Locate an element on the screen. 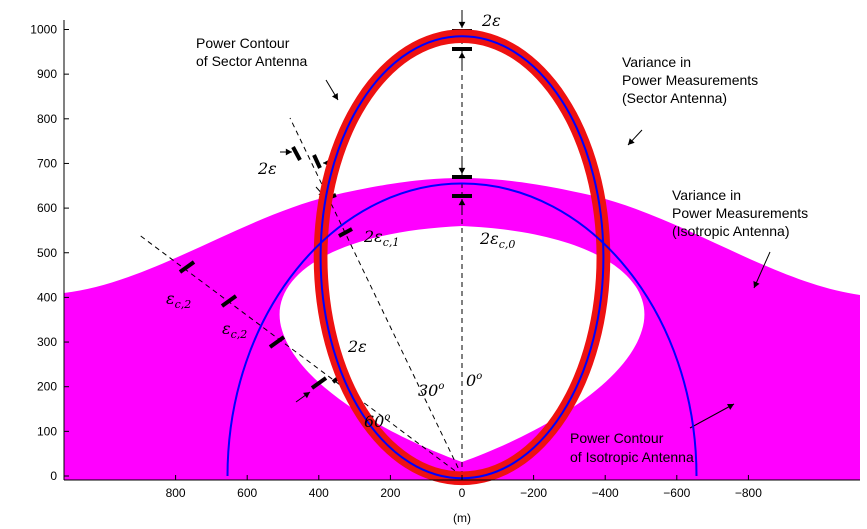 The image size is (867, 529). y-tick-label: 500 is located at coordinates (47, 253).